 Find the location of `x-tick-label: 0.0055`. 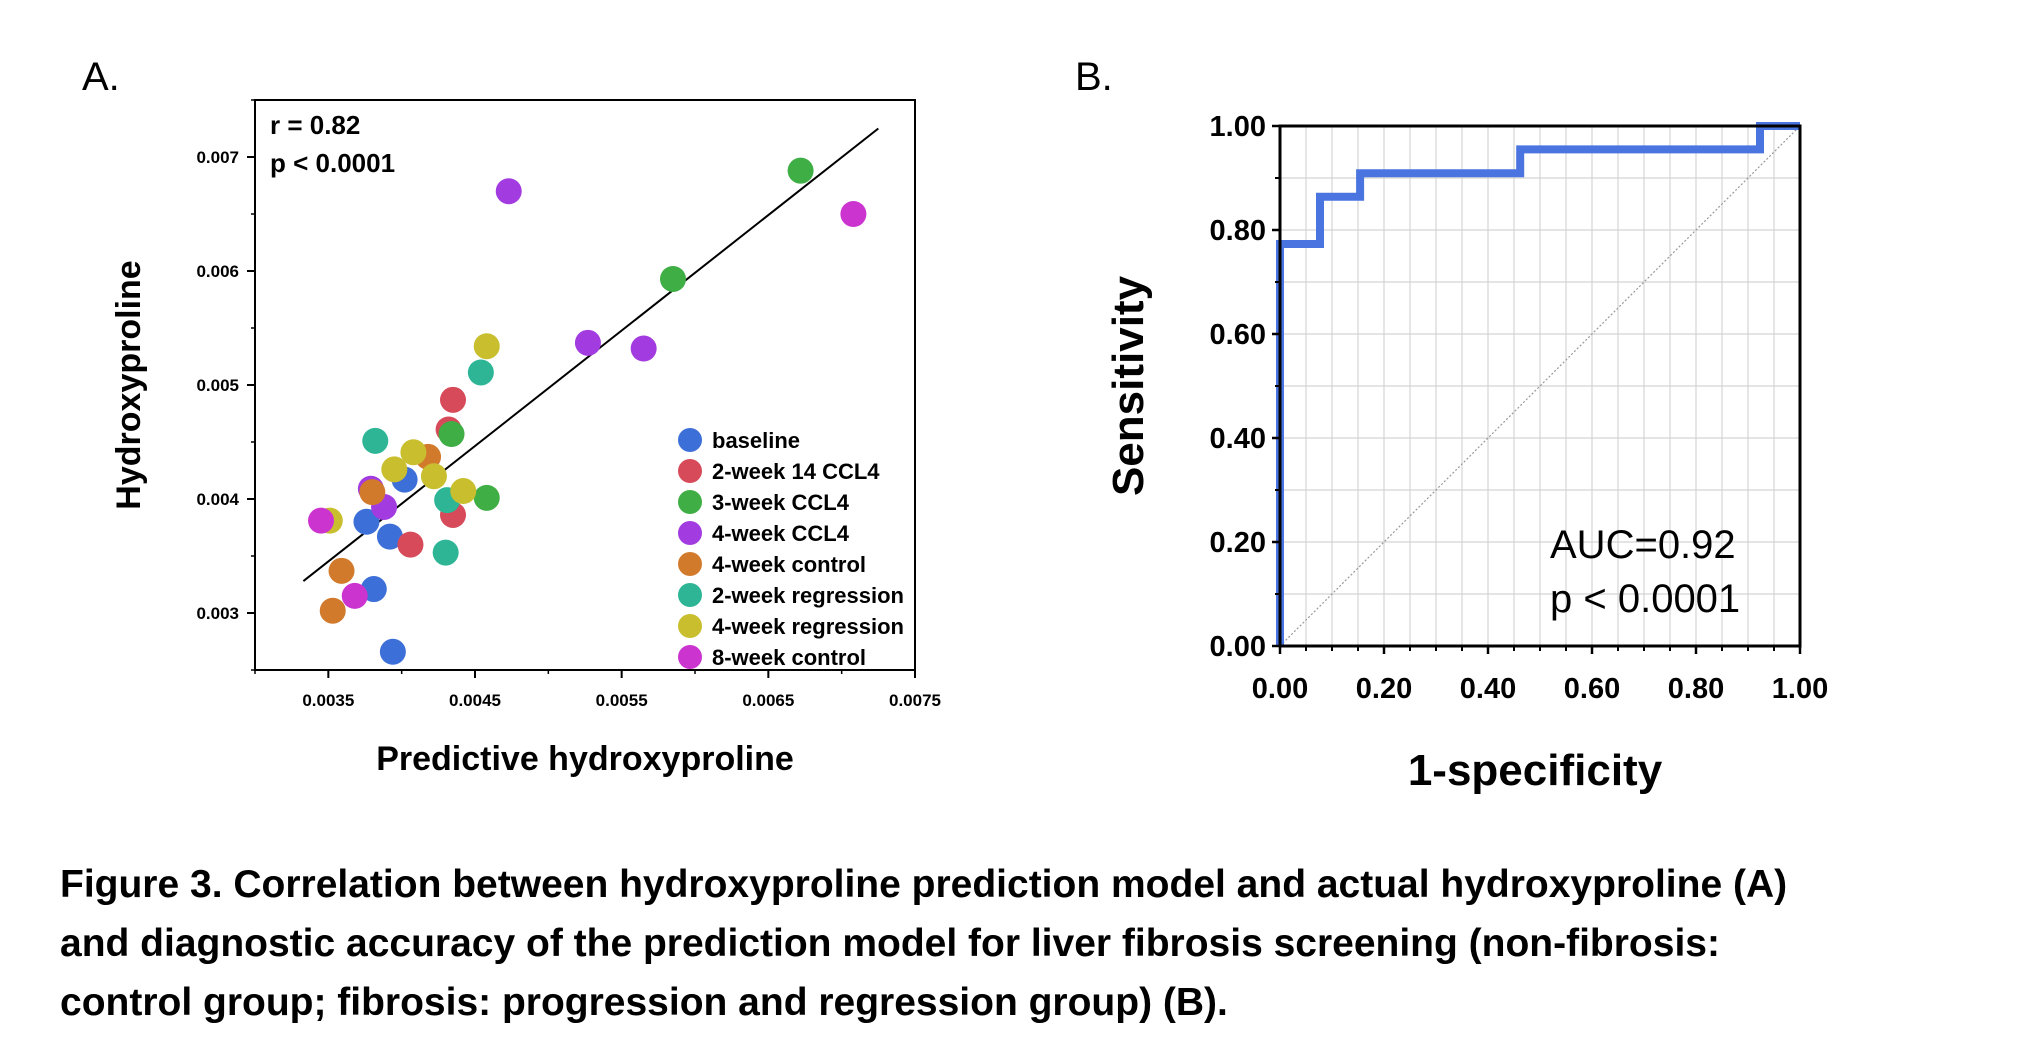

x-tick-label: 0.0055 is located at coordinates (622, 700).